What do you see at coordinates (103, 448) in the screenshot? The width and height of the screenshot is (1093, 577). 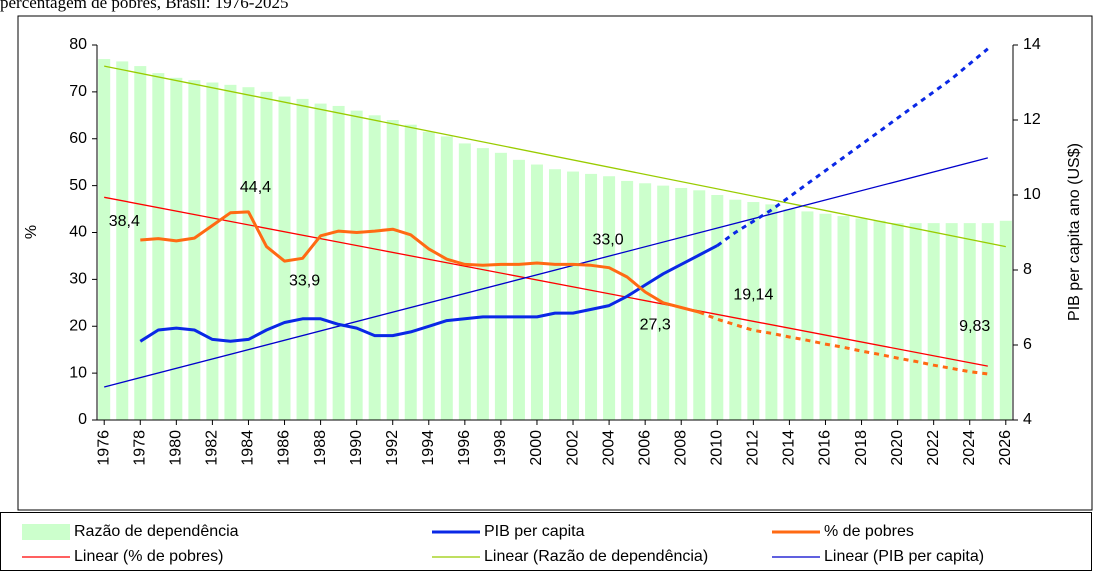 I see `x-tick-label: 1976` at bounding box center [103, 448].